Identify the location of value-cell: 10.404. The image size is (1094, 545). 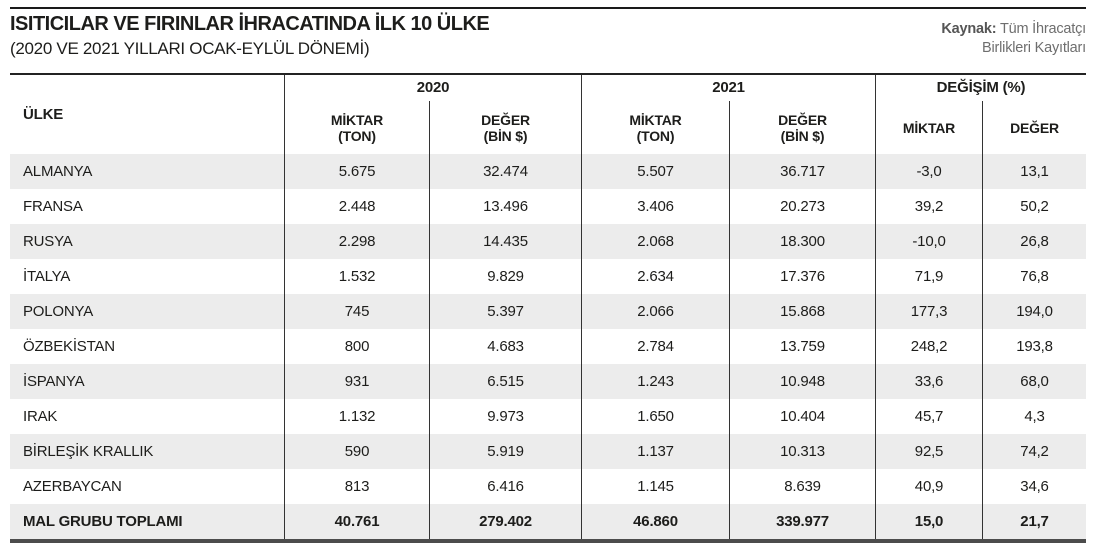
(802, 416).